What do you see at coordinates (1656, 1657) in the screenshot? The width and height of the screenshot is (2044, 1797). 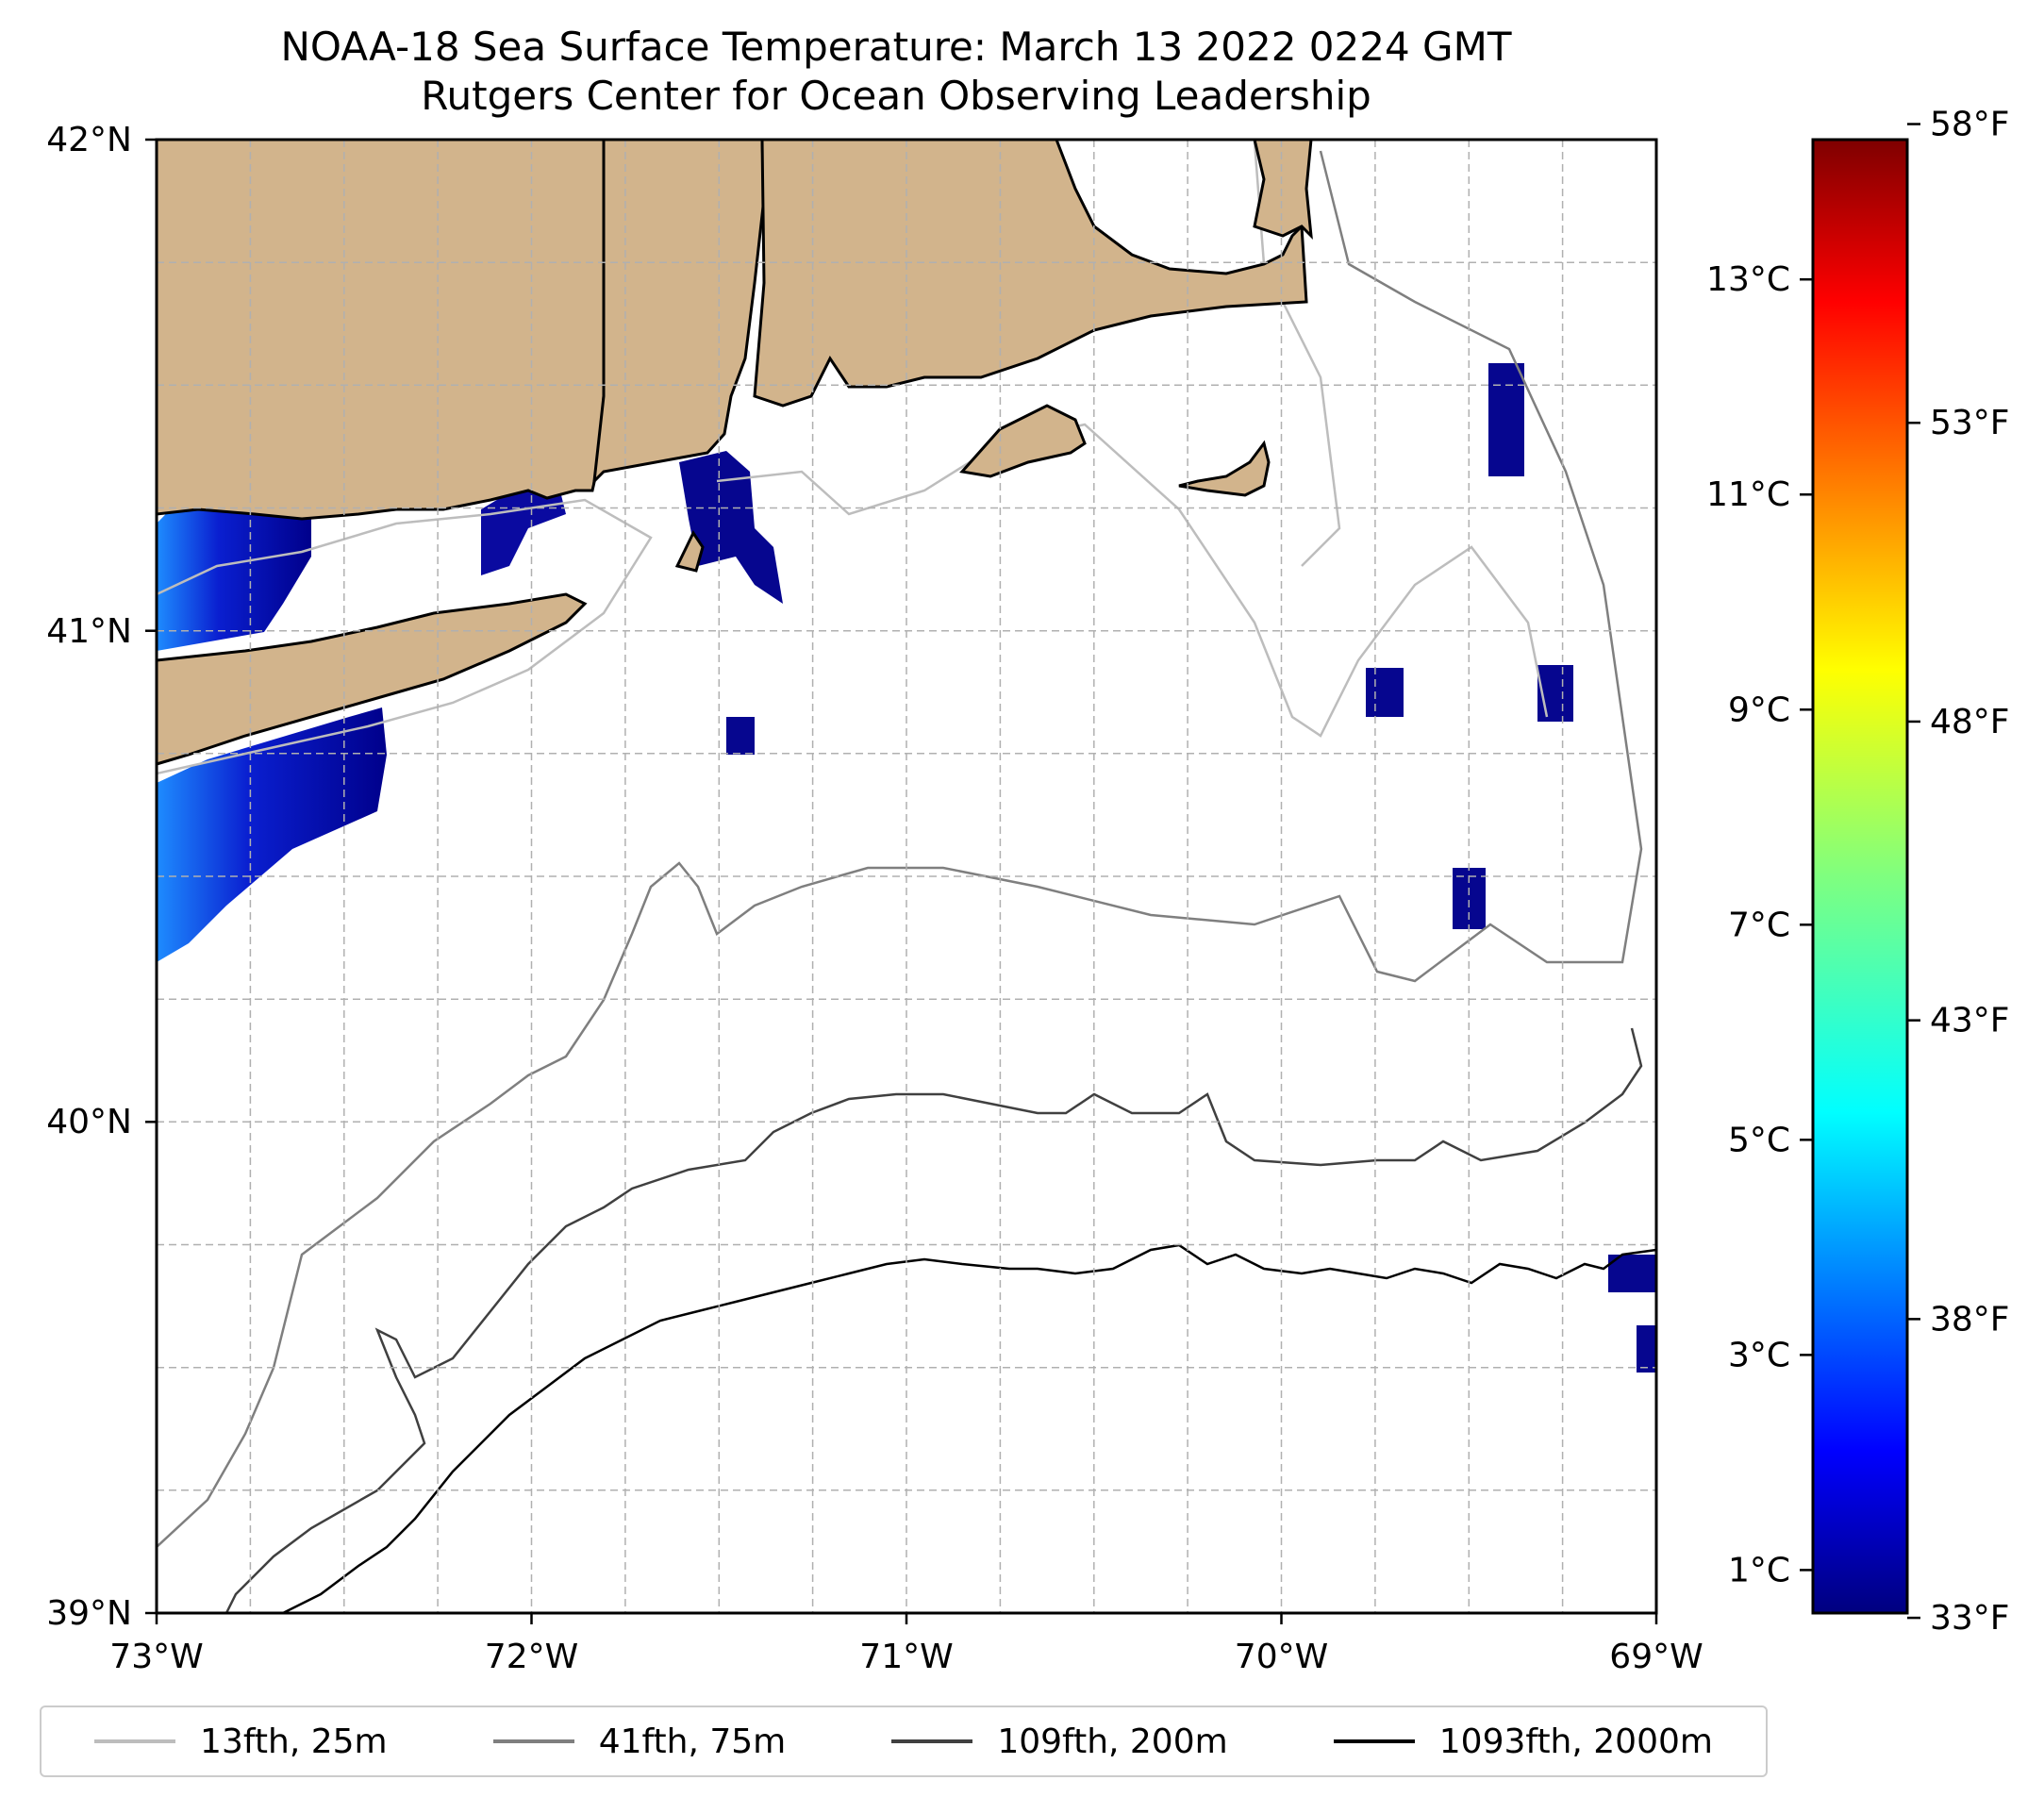 I see `x-tick-label: 69°W` at bounding box center [1656, 1657].